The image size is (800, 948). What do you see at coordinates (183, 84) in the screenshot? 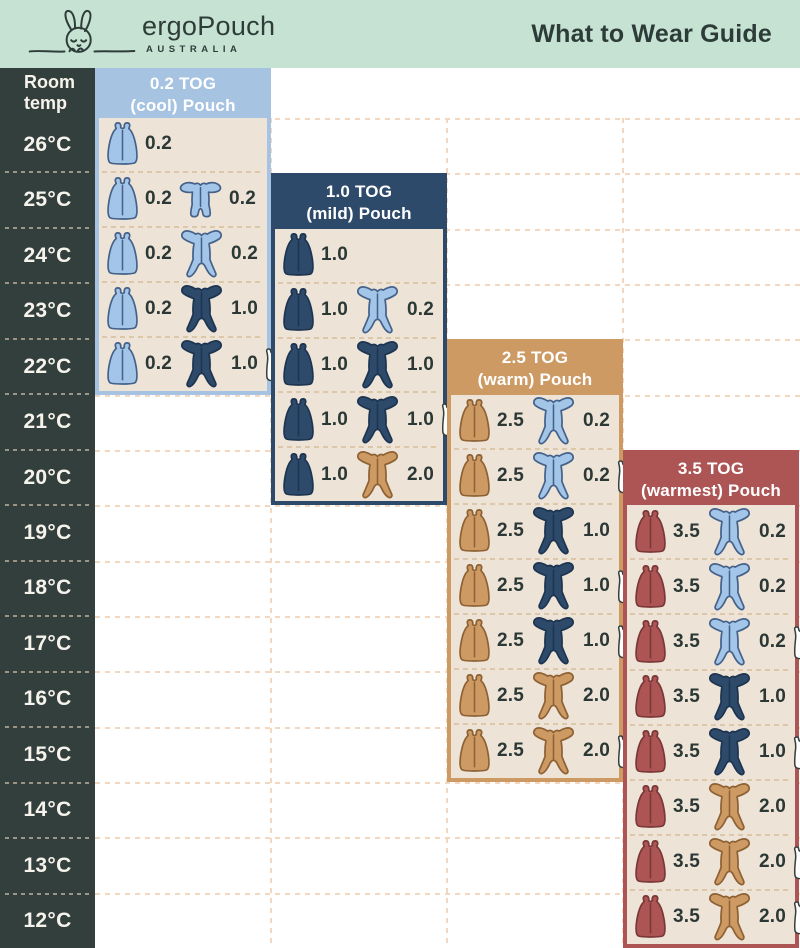
I see `panel-title-line1: 0.2 TOG` at bounding box center [183, 84].